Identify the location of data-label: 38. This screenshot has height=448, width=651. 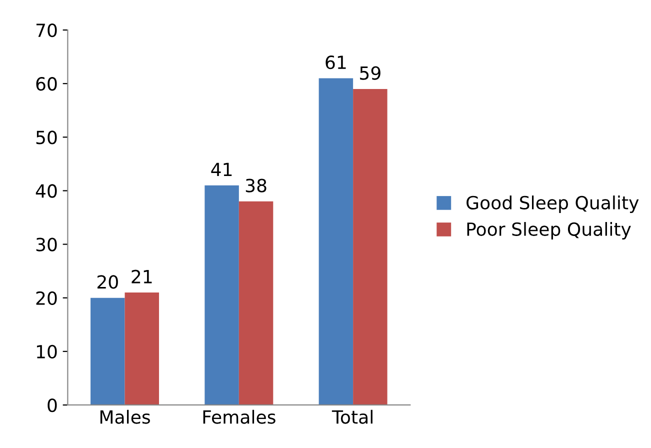
(256, 185).